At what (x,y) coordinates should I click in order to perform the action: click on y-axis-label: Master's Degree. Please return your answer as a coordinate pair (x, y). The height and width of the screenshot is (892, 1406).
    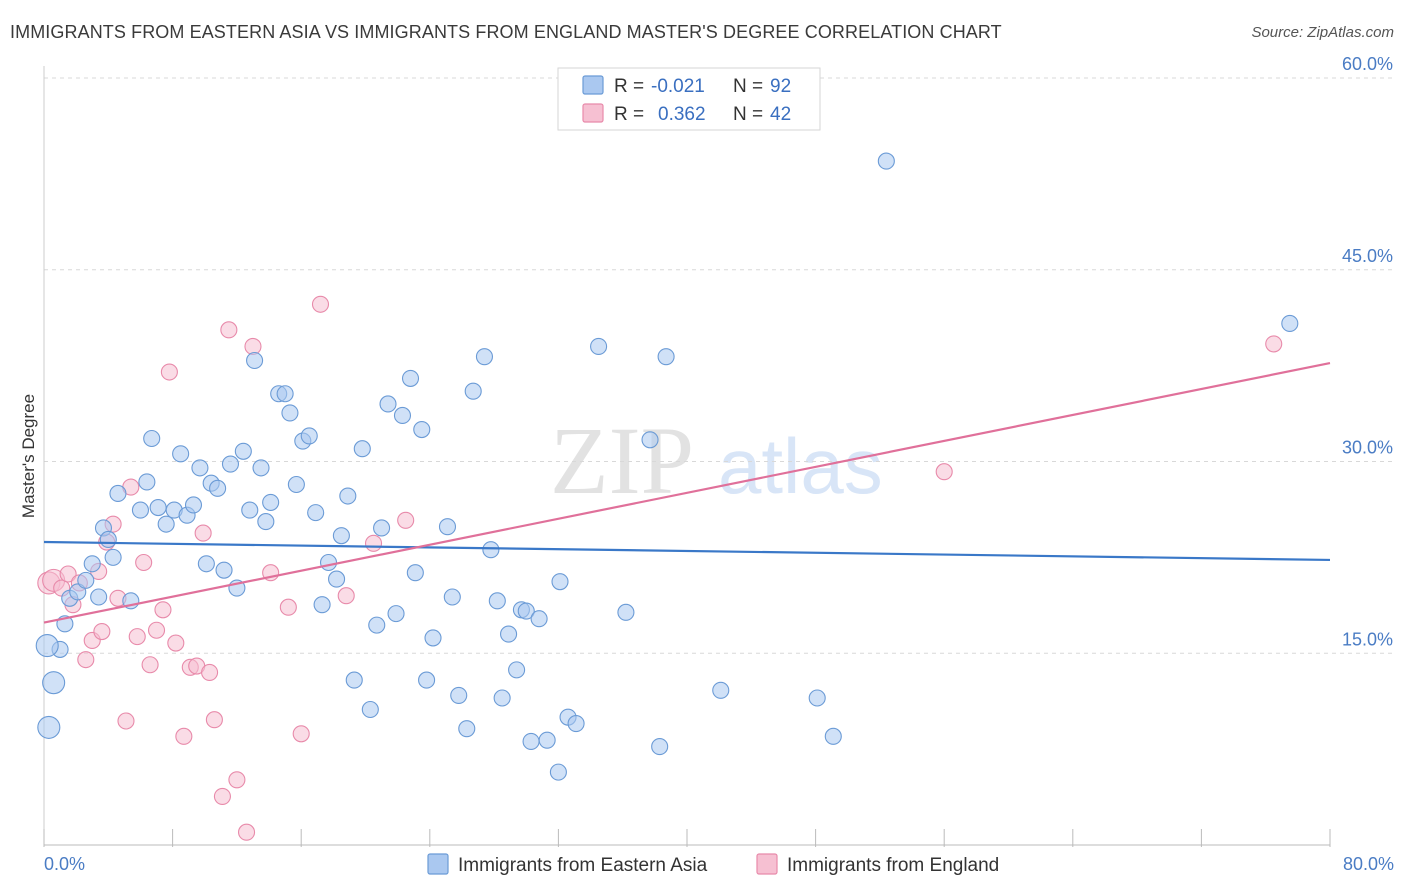
    Looking at the image, I should click on (28, 456).